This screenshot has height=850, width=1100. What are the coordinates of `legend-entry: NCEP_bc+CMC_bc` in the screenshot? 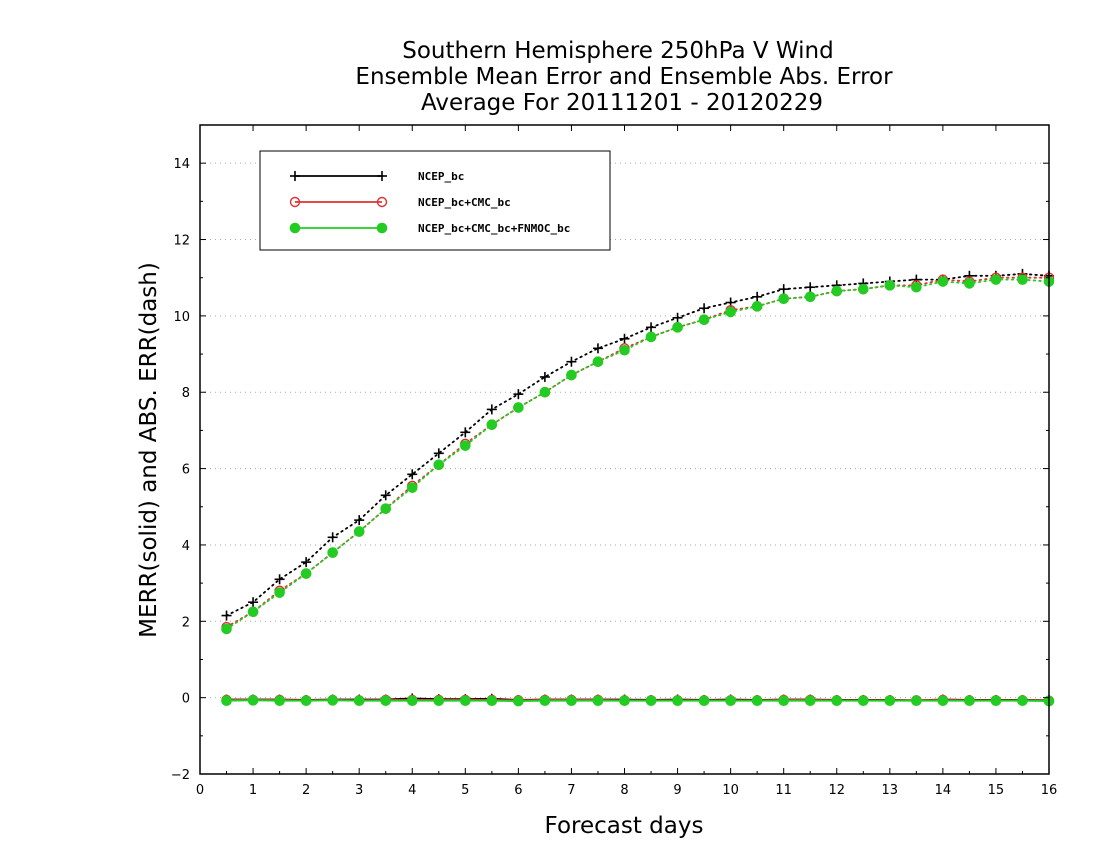 It's located at (400, 202).